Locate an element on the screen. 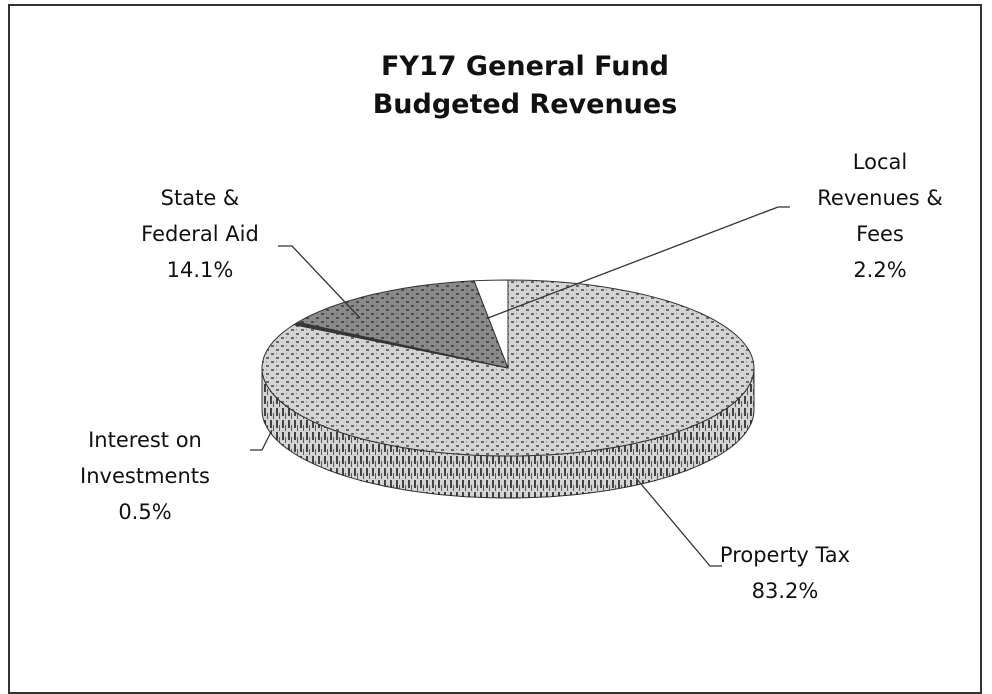  slice-label: State & Federal Aid 14.1% is located at coordinates (200, 234).